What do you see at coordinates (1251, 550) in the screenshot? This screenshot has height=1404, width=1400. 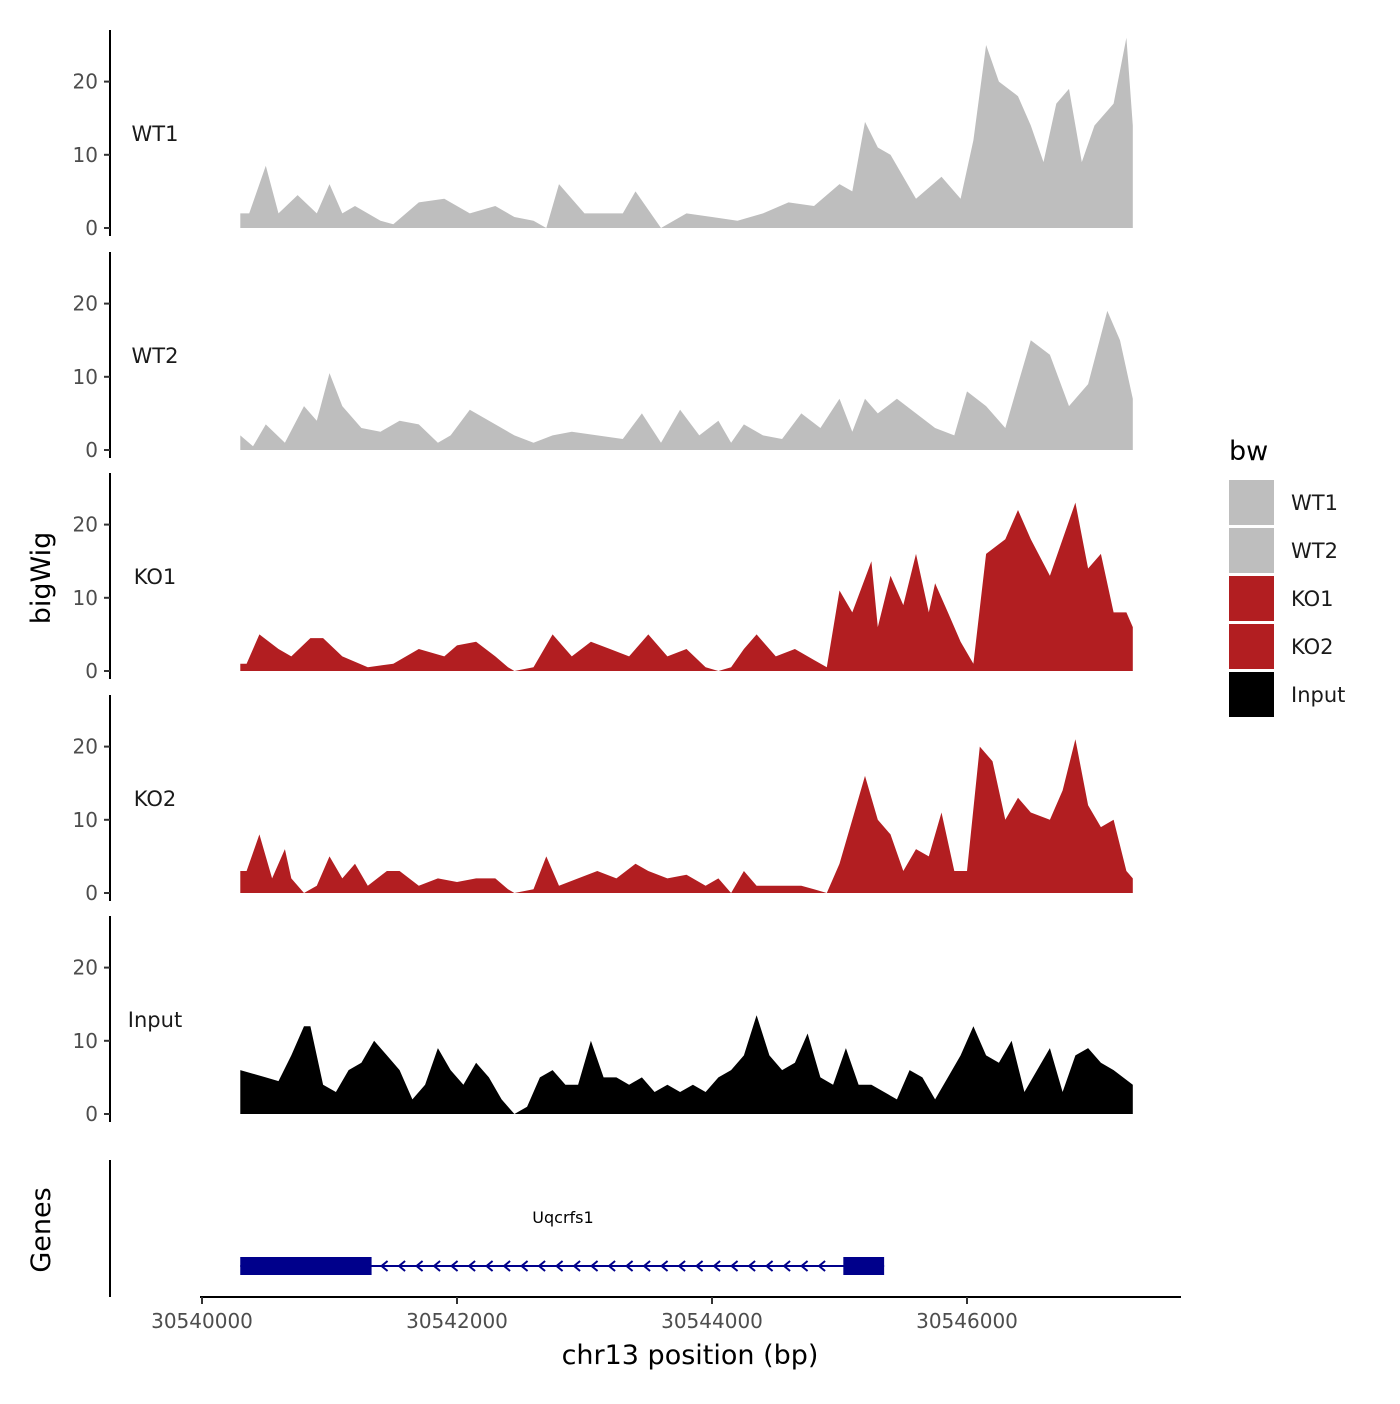 I see `legend-key-wt2` at bounding box center [1251, 550].